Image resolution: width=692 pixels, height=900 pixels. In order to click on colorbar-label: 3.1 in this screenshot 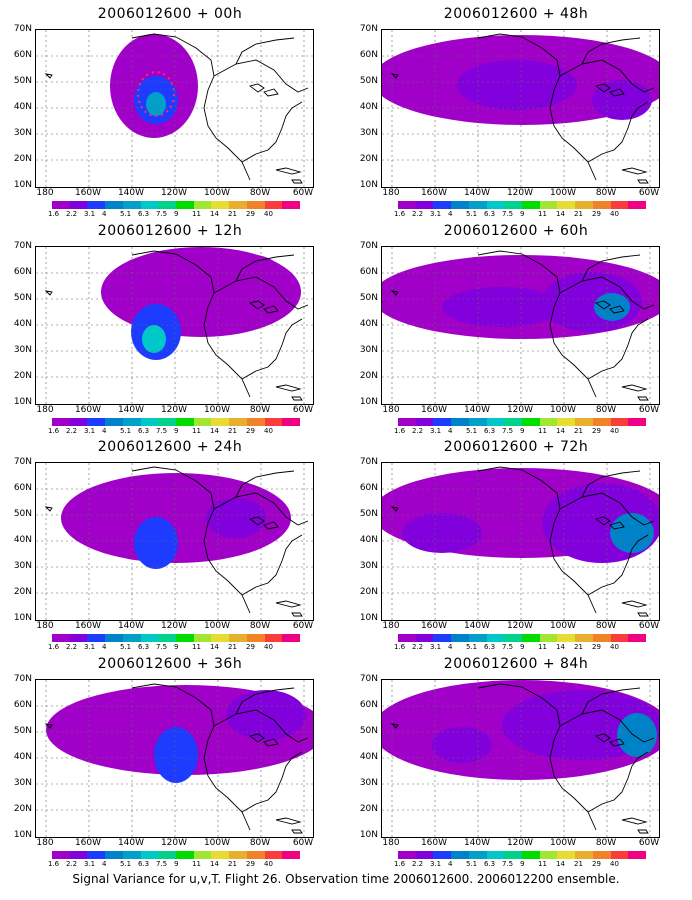, I will do `click(90, 647)`.